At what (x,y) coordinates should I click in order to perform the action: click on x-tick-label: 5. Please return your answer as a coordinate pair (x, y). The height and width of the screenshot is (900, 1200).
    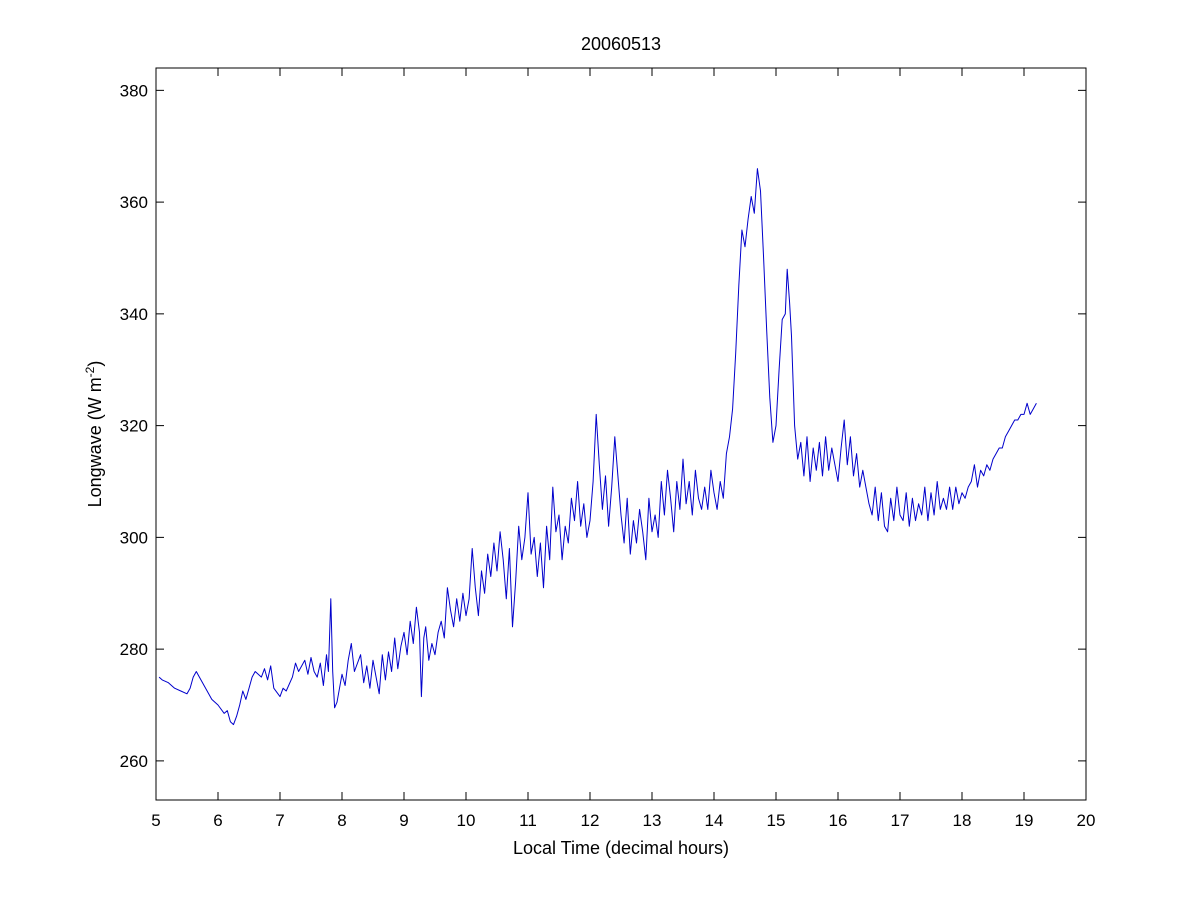
    Looking at the image, I should click on (155, 820).